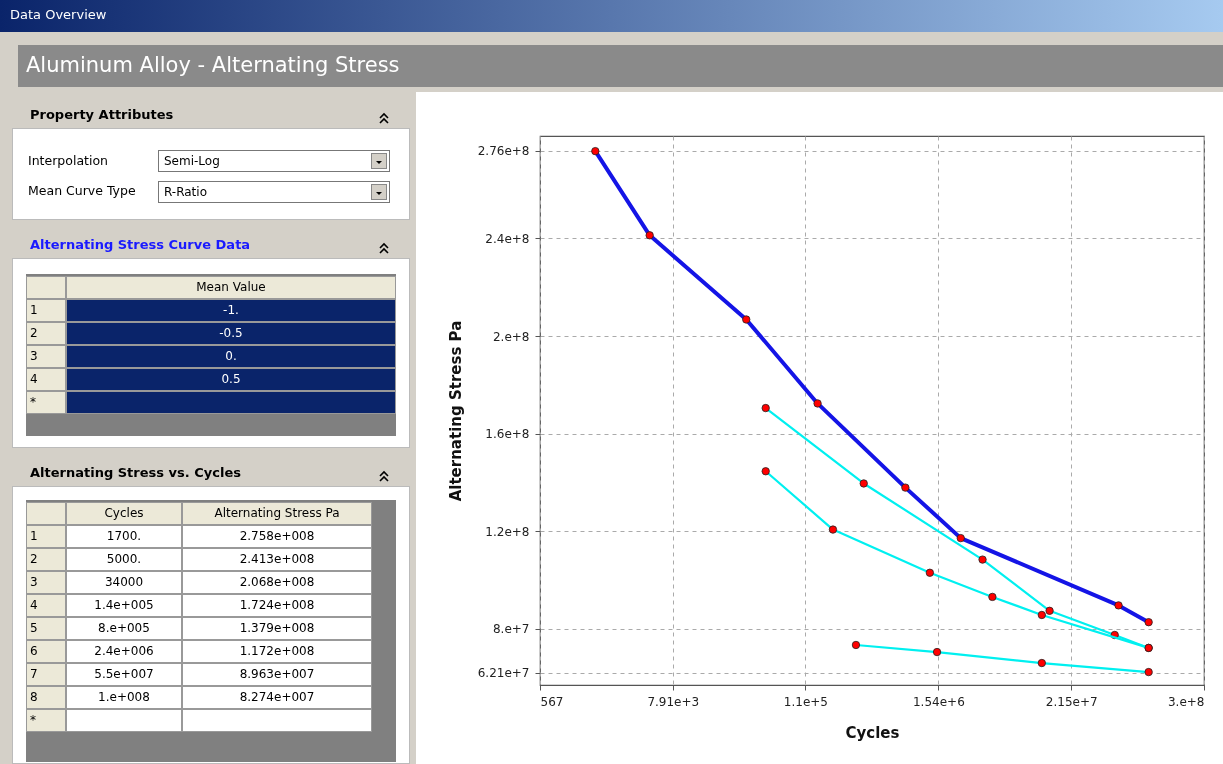 The image size is (1223, 764). What do you see at coordinates (511, 629) in the screenshot?
I see `y-tick-label: 8.e+7` at bounding box center [511, 629].